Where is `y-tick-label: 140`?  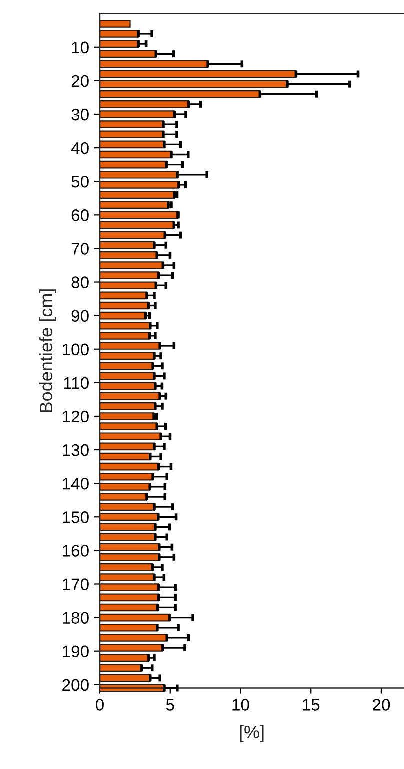
y-tick-label: 140 is located at coordinates (76, 484).